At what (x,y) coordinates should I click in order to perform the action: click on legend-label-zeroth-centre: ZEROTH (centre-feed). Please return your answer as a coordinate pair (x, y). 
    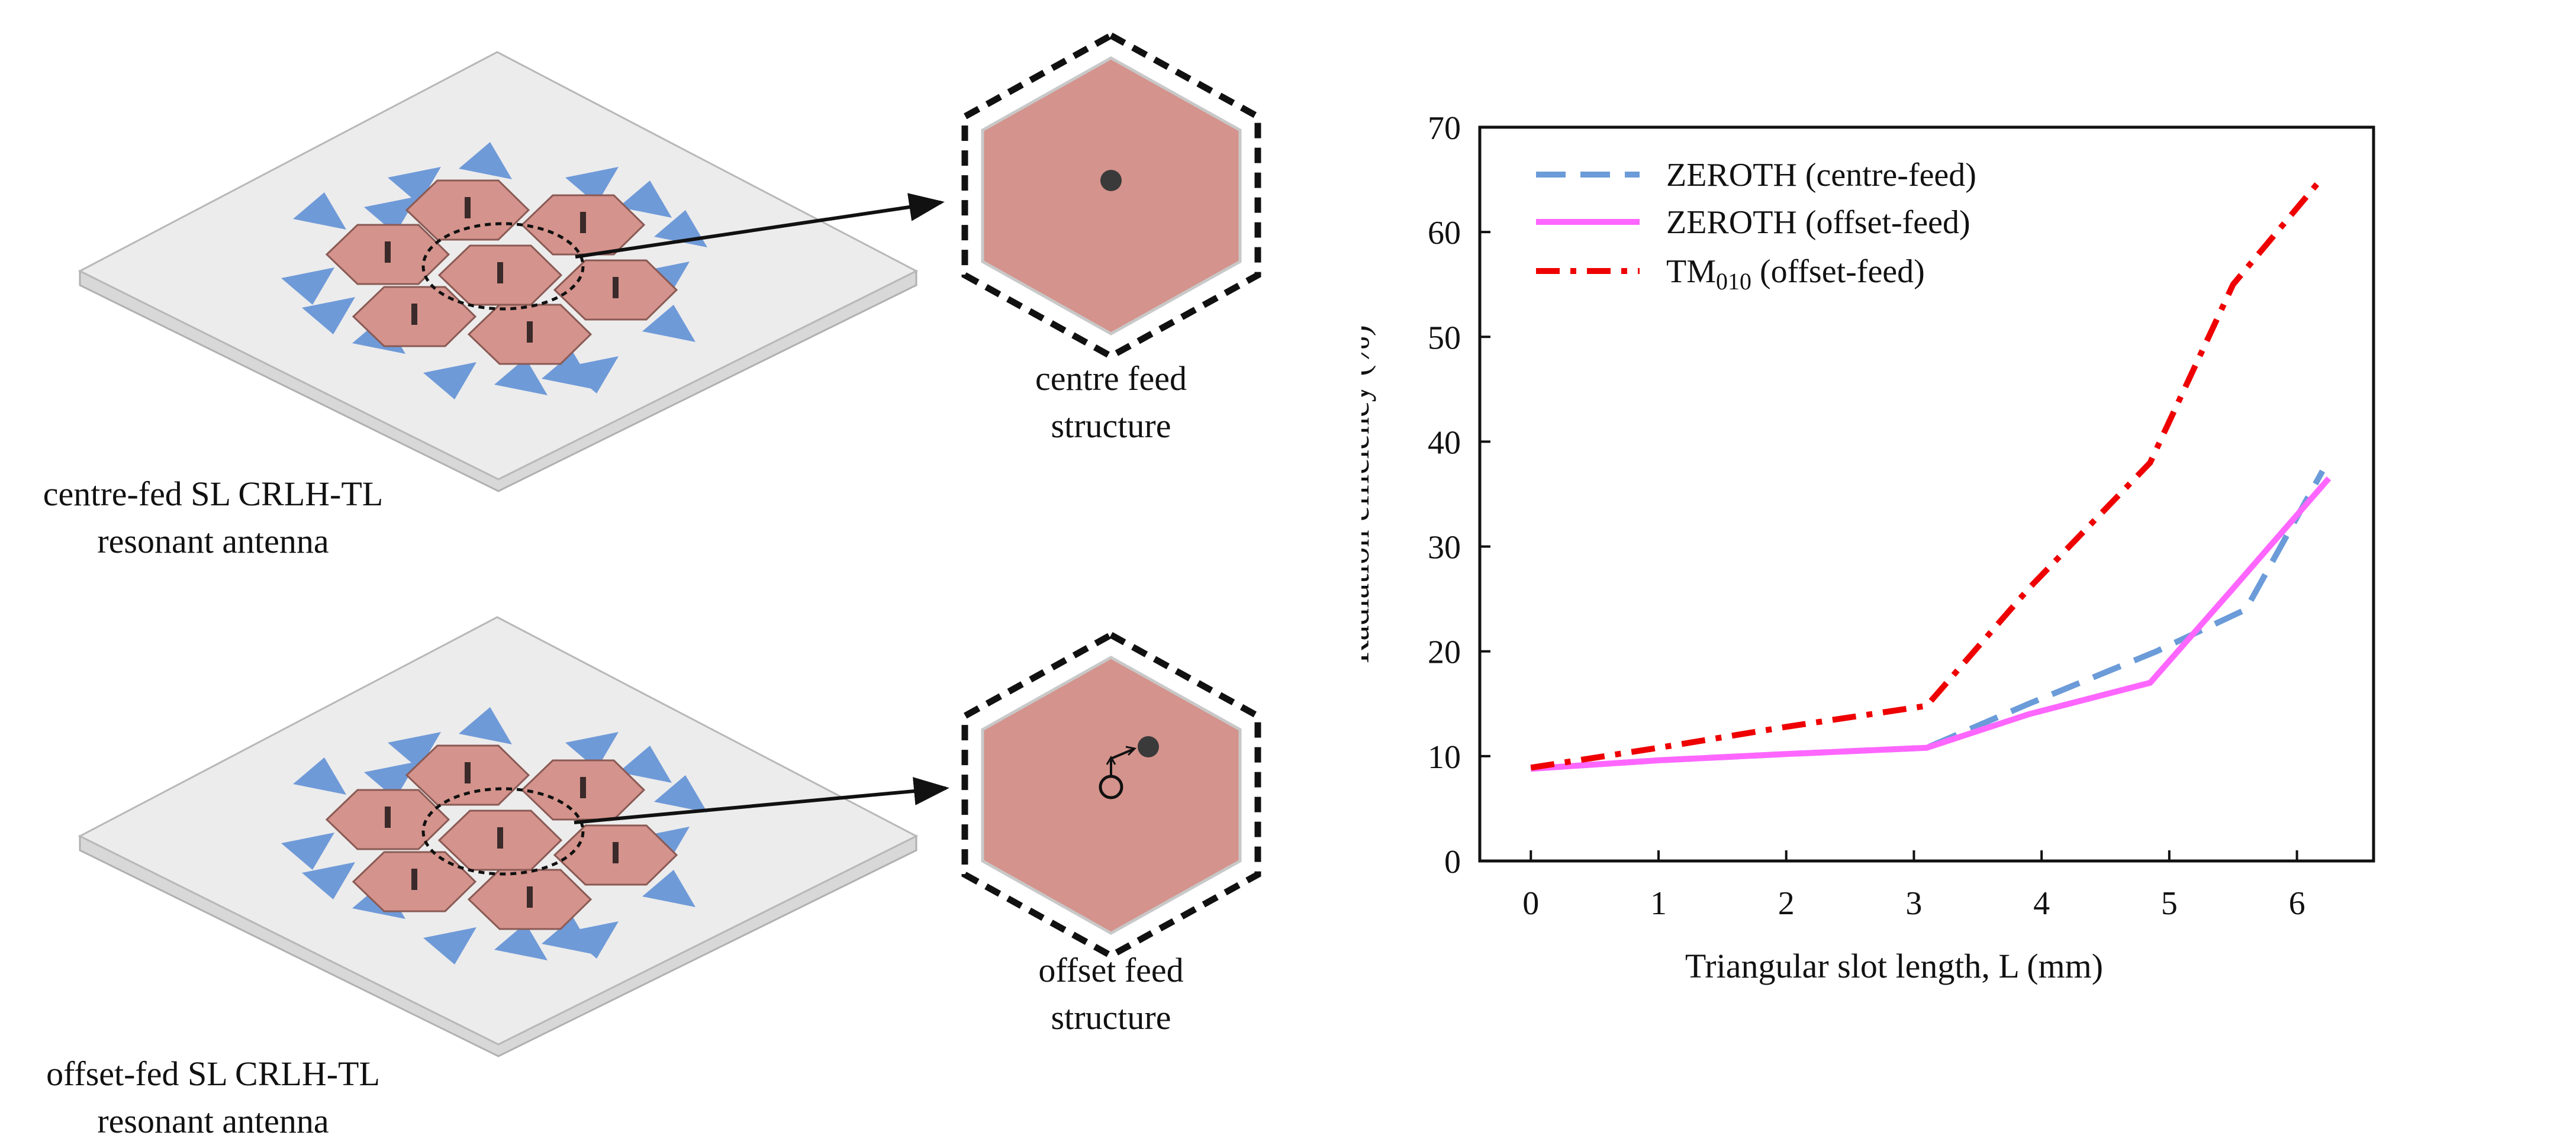
    Looking at the image, I should click on (1821, 175).